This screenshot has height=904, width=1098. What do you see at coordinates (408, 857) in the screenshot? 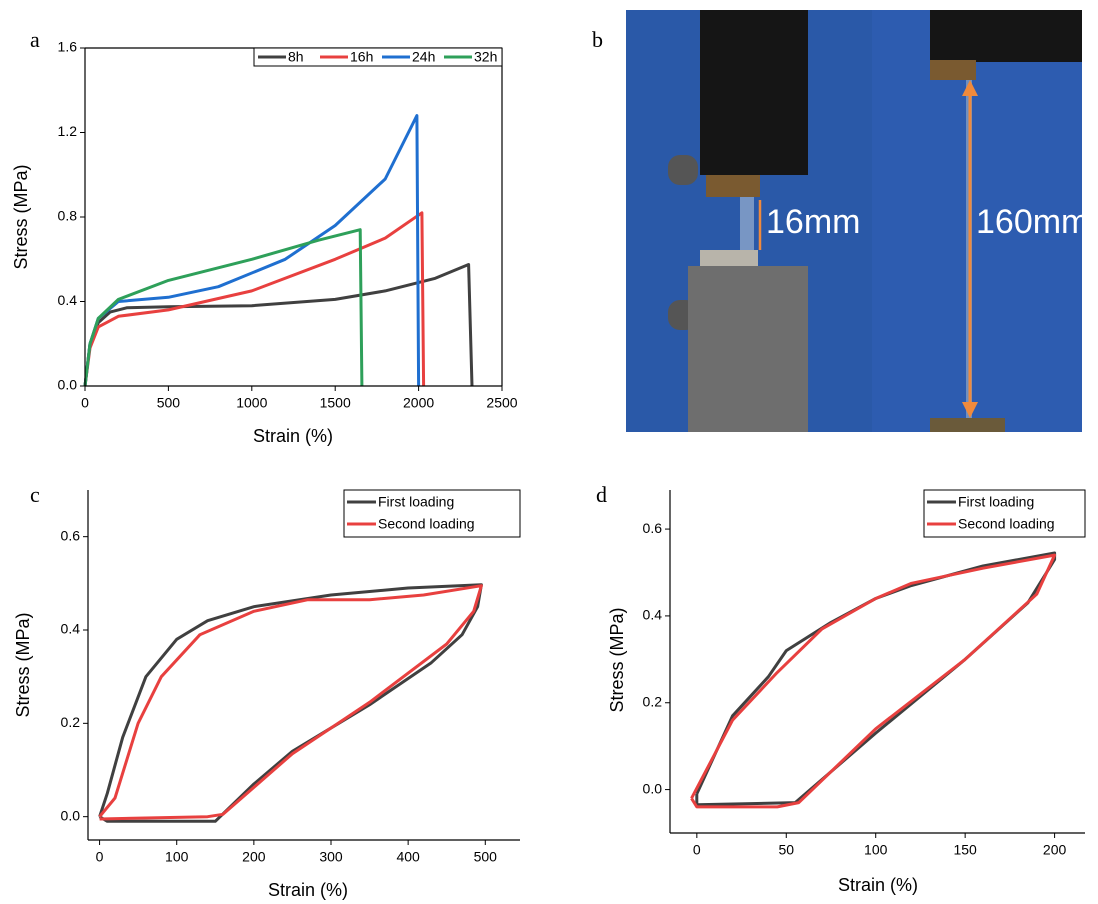
I see `x-tick-label: 400` at bounding box center [408, 857].